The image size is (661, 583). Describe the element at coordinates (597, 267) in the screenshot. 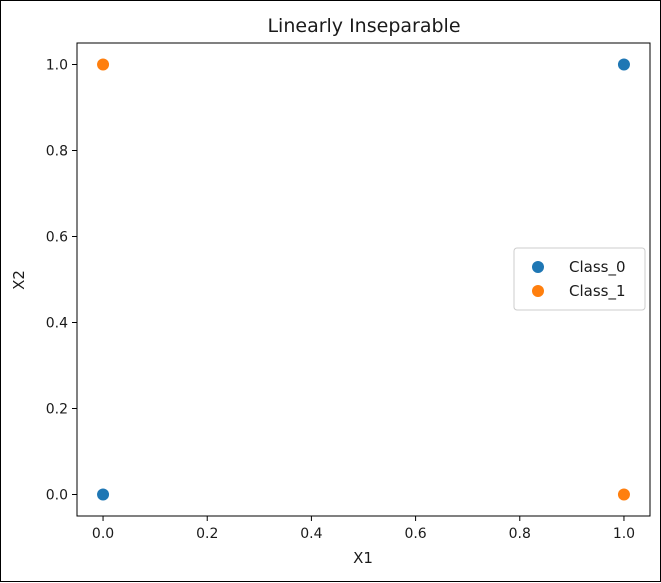

I see `legend-label: Class_0` at that location.